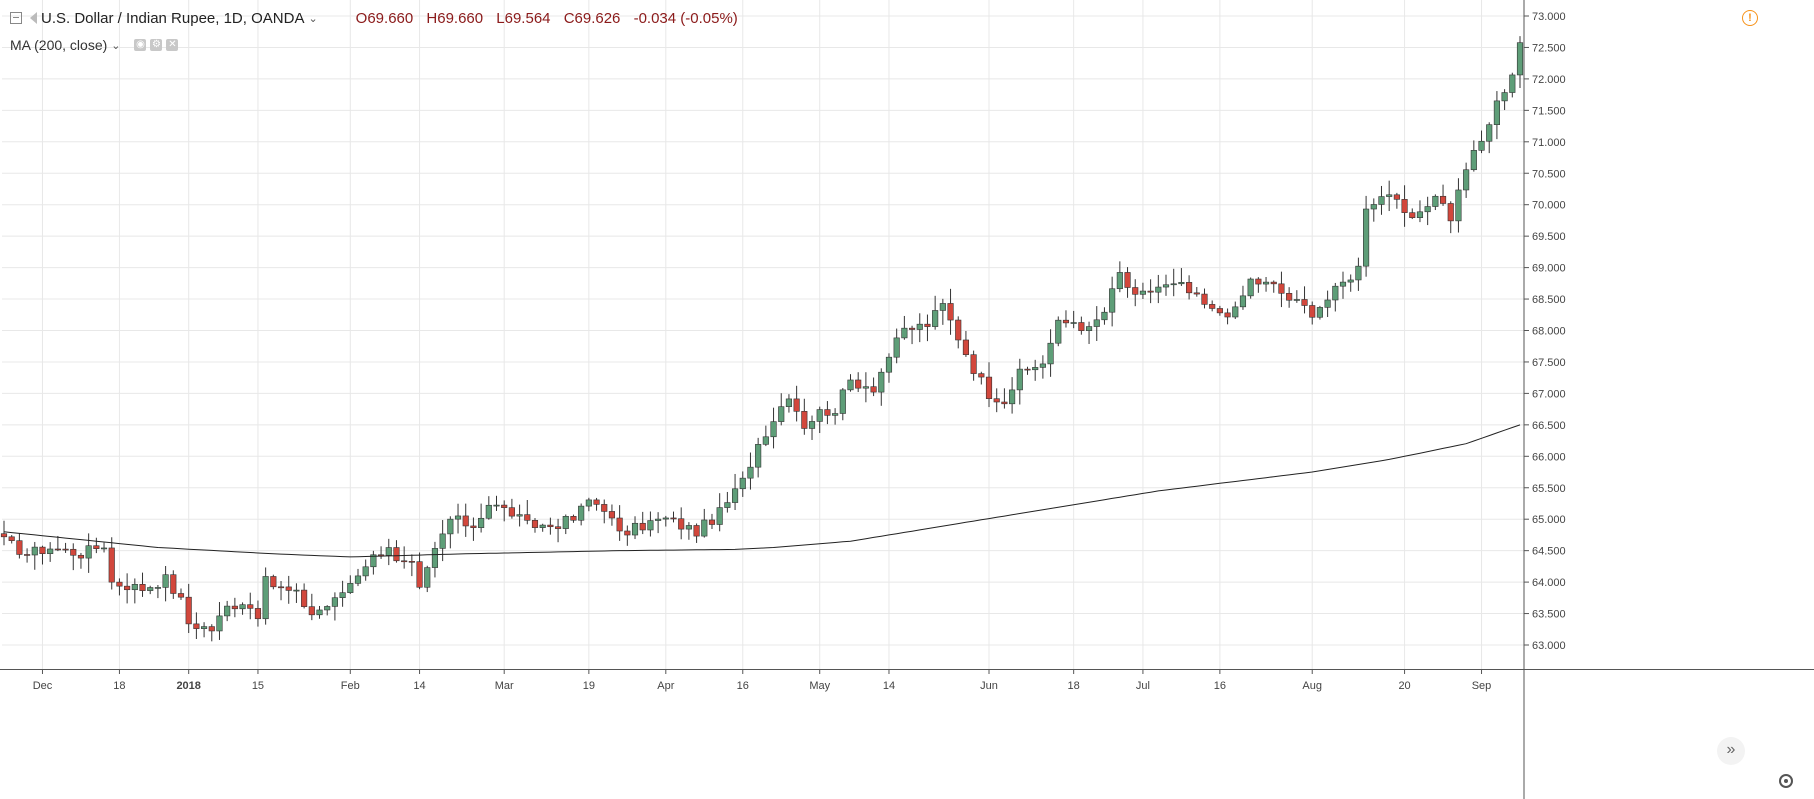  Describe the element at coordinates (258, 686) in the screenshot. I see `x-tick-label: 15` at that location.